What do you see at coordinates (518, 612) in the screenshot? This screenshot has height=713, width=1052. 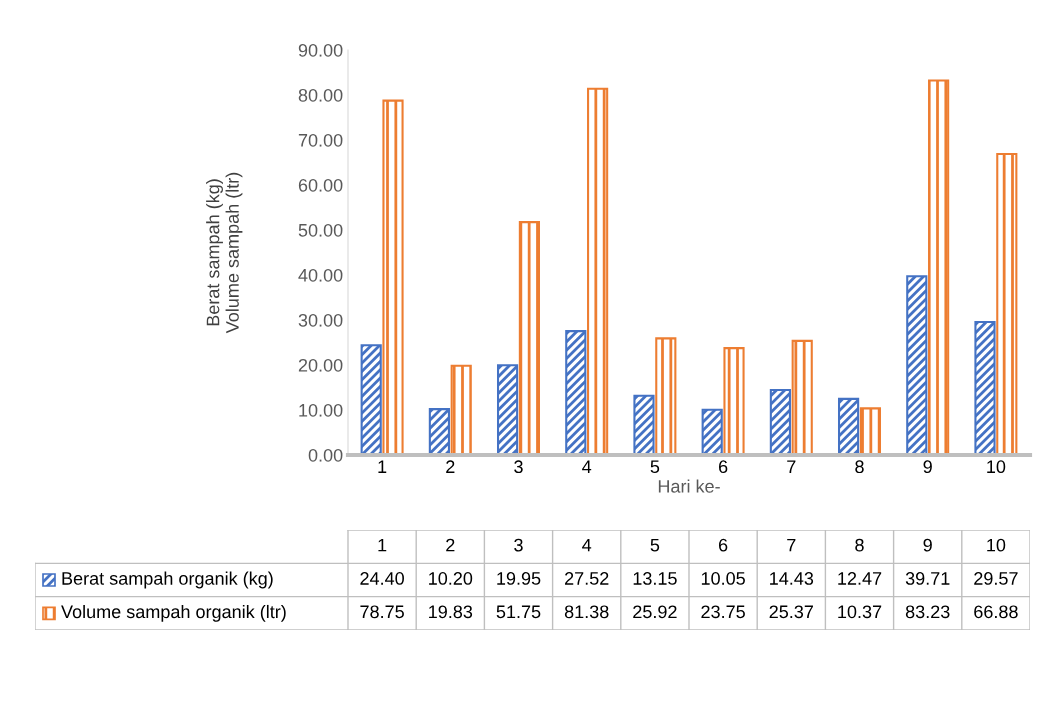 I see `data-label: 51.75` at bounding box center [518, 612].